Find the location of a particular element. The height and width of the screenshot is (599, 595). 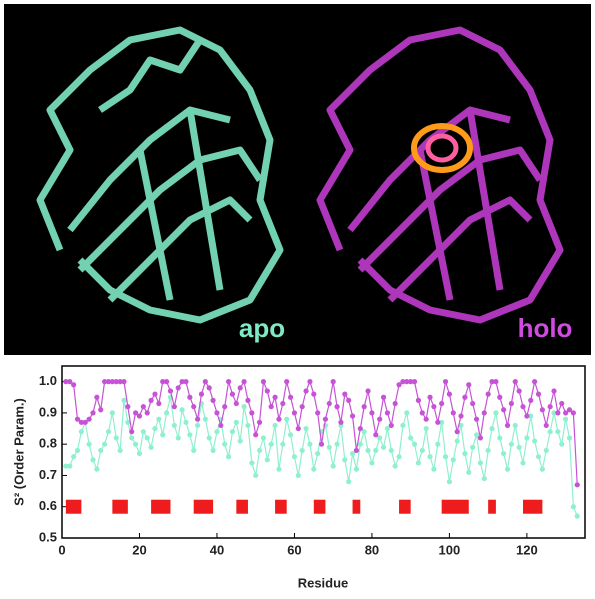

x-tick-label: 80 is located at coordinates (372, 549).